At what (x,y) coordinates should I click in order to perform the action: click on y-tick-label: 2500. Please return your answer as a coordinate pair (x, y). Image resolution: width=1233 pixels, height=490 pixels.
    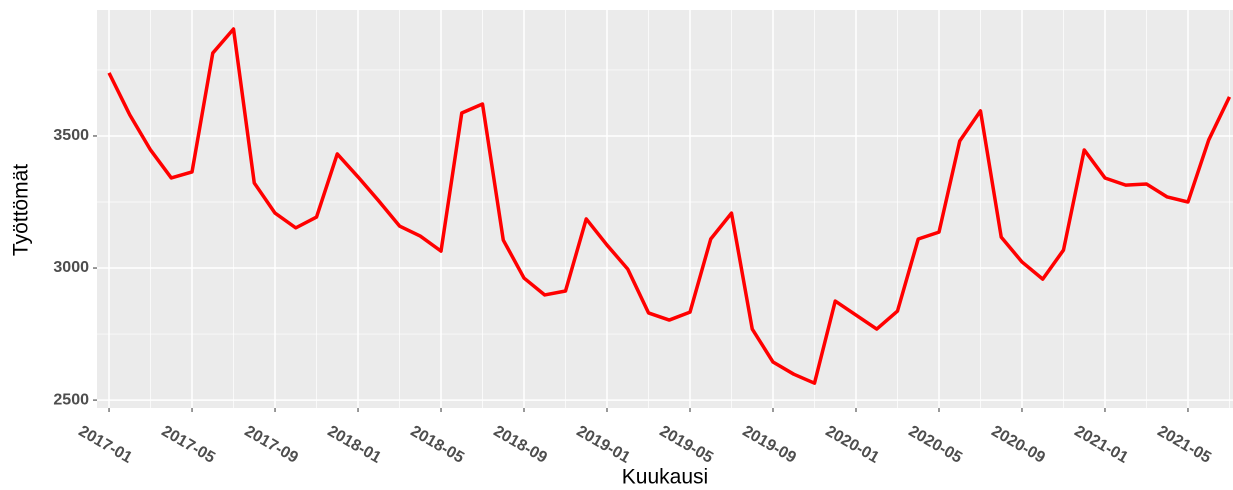
    Looking at the image, I should click on (71, 399).